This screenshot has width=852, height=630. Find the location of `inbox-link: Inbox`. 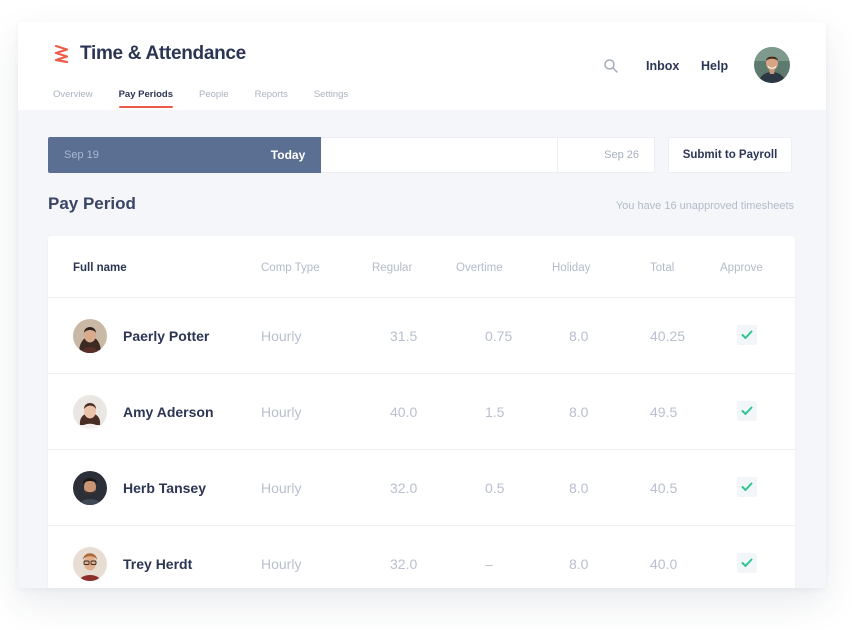

inbox-link: Inbox is located at coordinates (663, 66).